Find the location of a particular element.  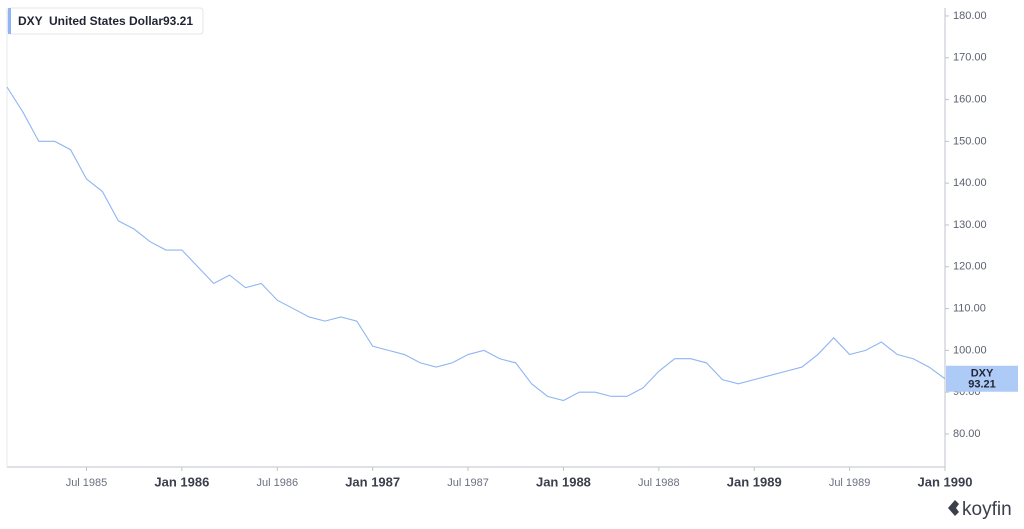

y-tick-label: 160.00 is located at coordinates (970, 99).